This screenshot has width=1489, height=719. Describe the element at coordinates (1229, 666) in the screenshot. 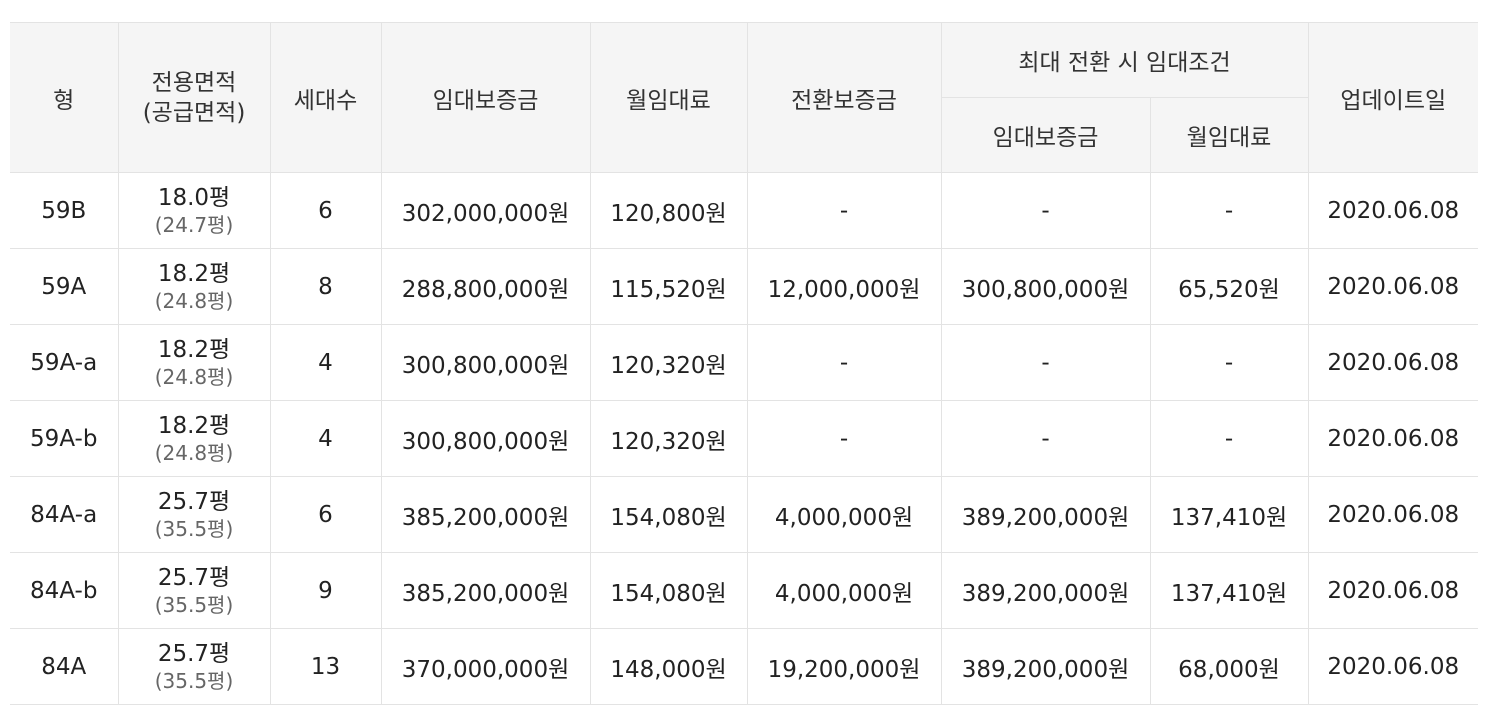

I see `cell-max-monthly-rent: 68,000원` at that location.